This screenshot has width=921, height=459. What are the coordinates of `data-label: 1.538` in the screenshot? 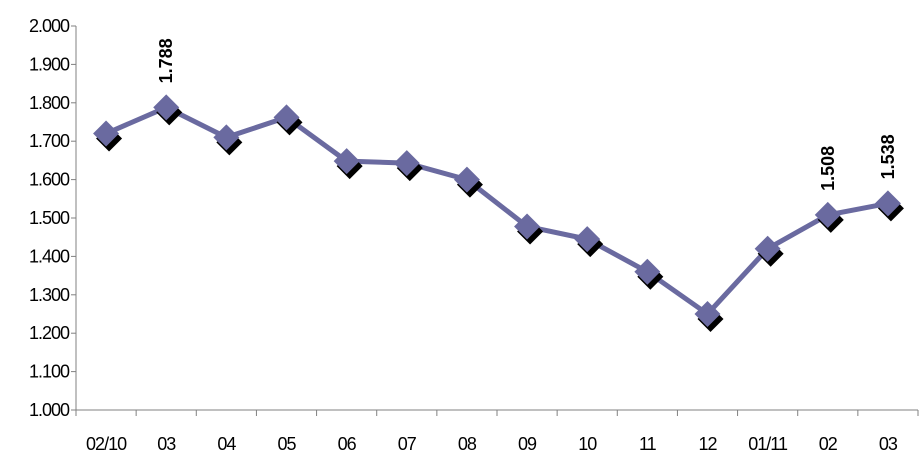 It's located at (888, 156).